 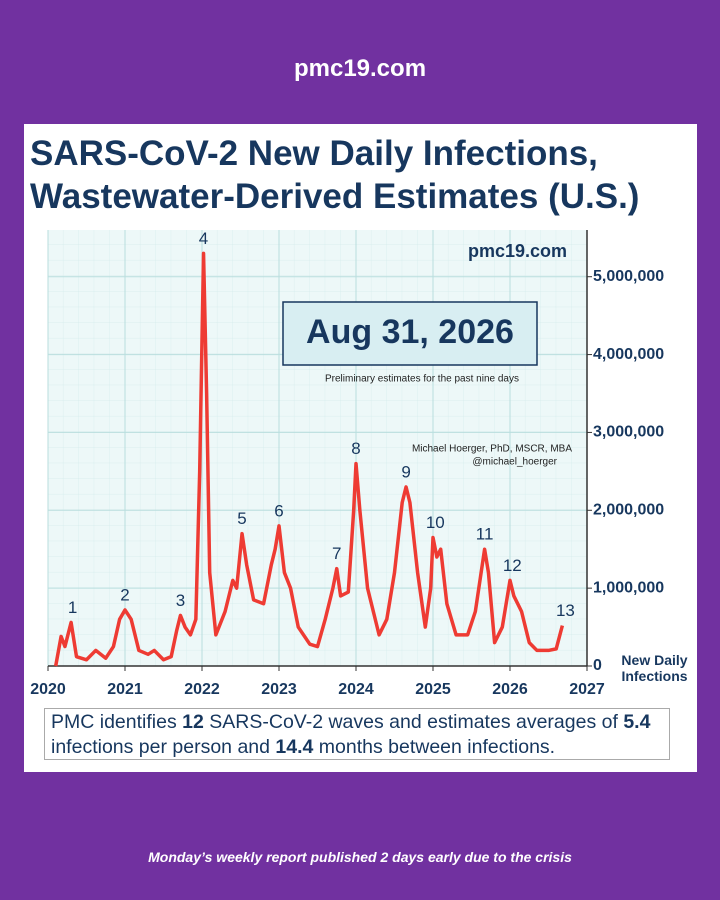 What do you see at coordinates (294, 747) in the screenshot?
I see `summary-number: 14.4` at bounding box center [294, 747].